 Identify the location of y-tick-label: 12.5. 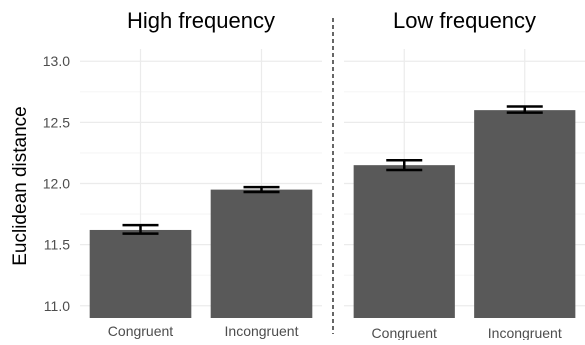
(56, 122).